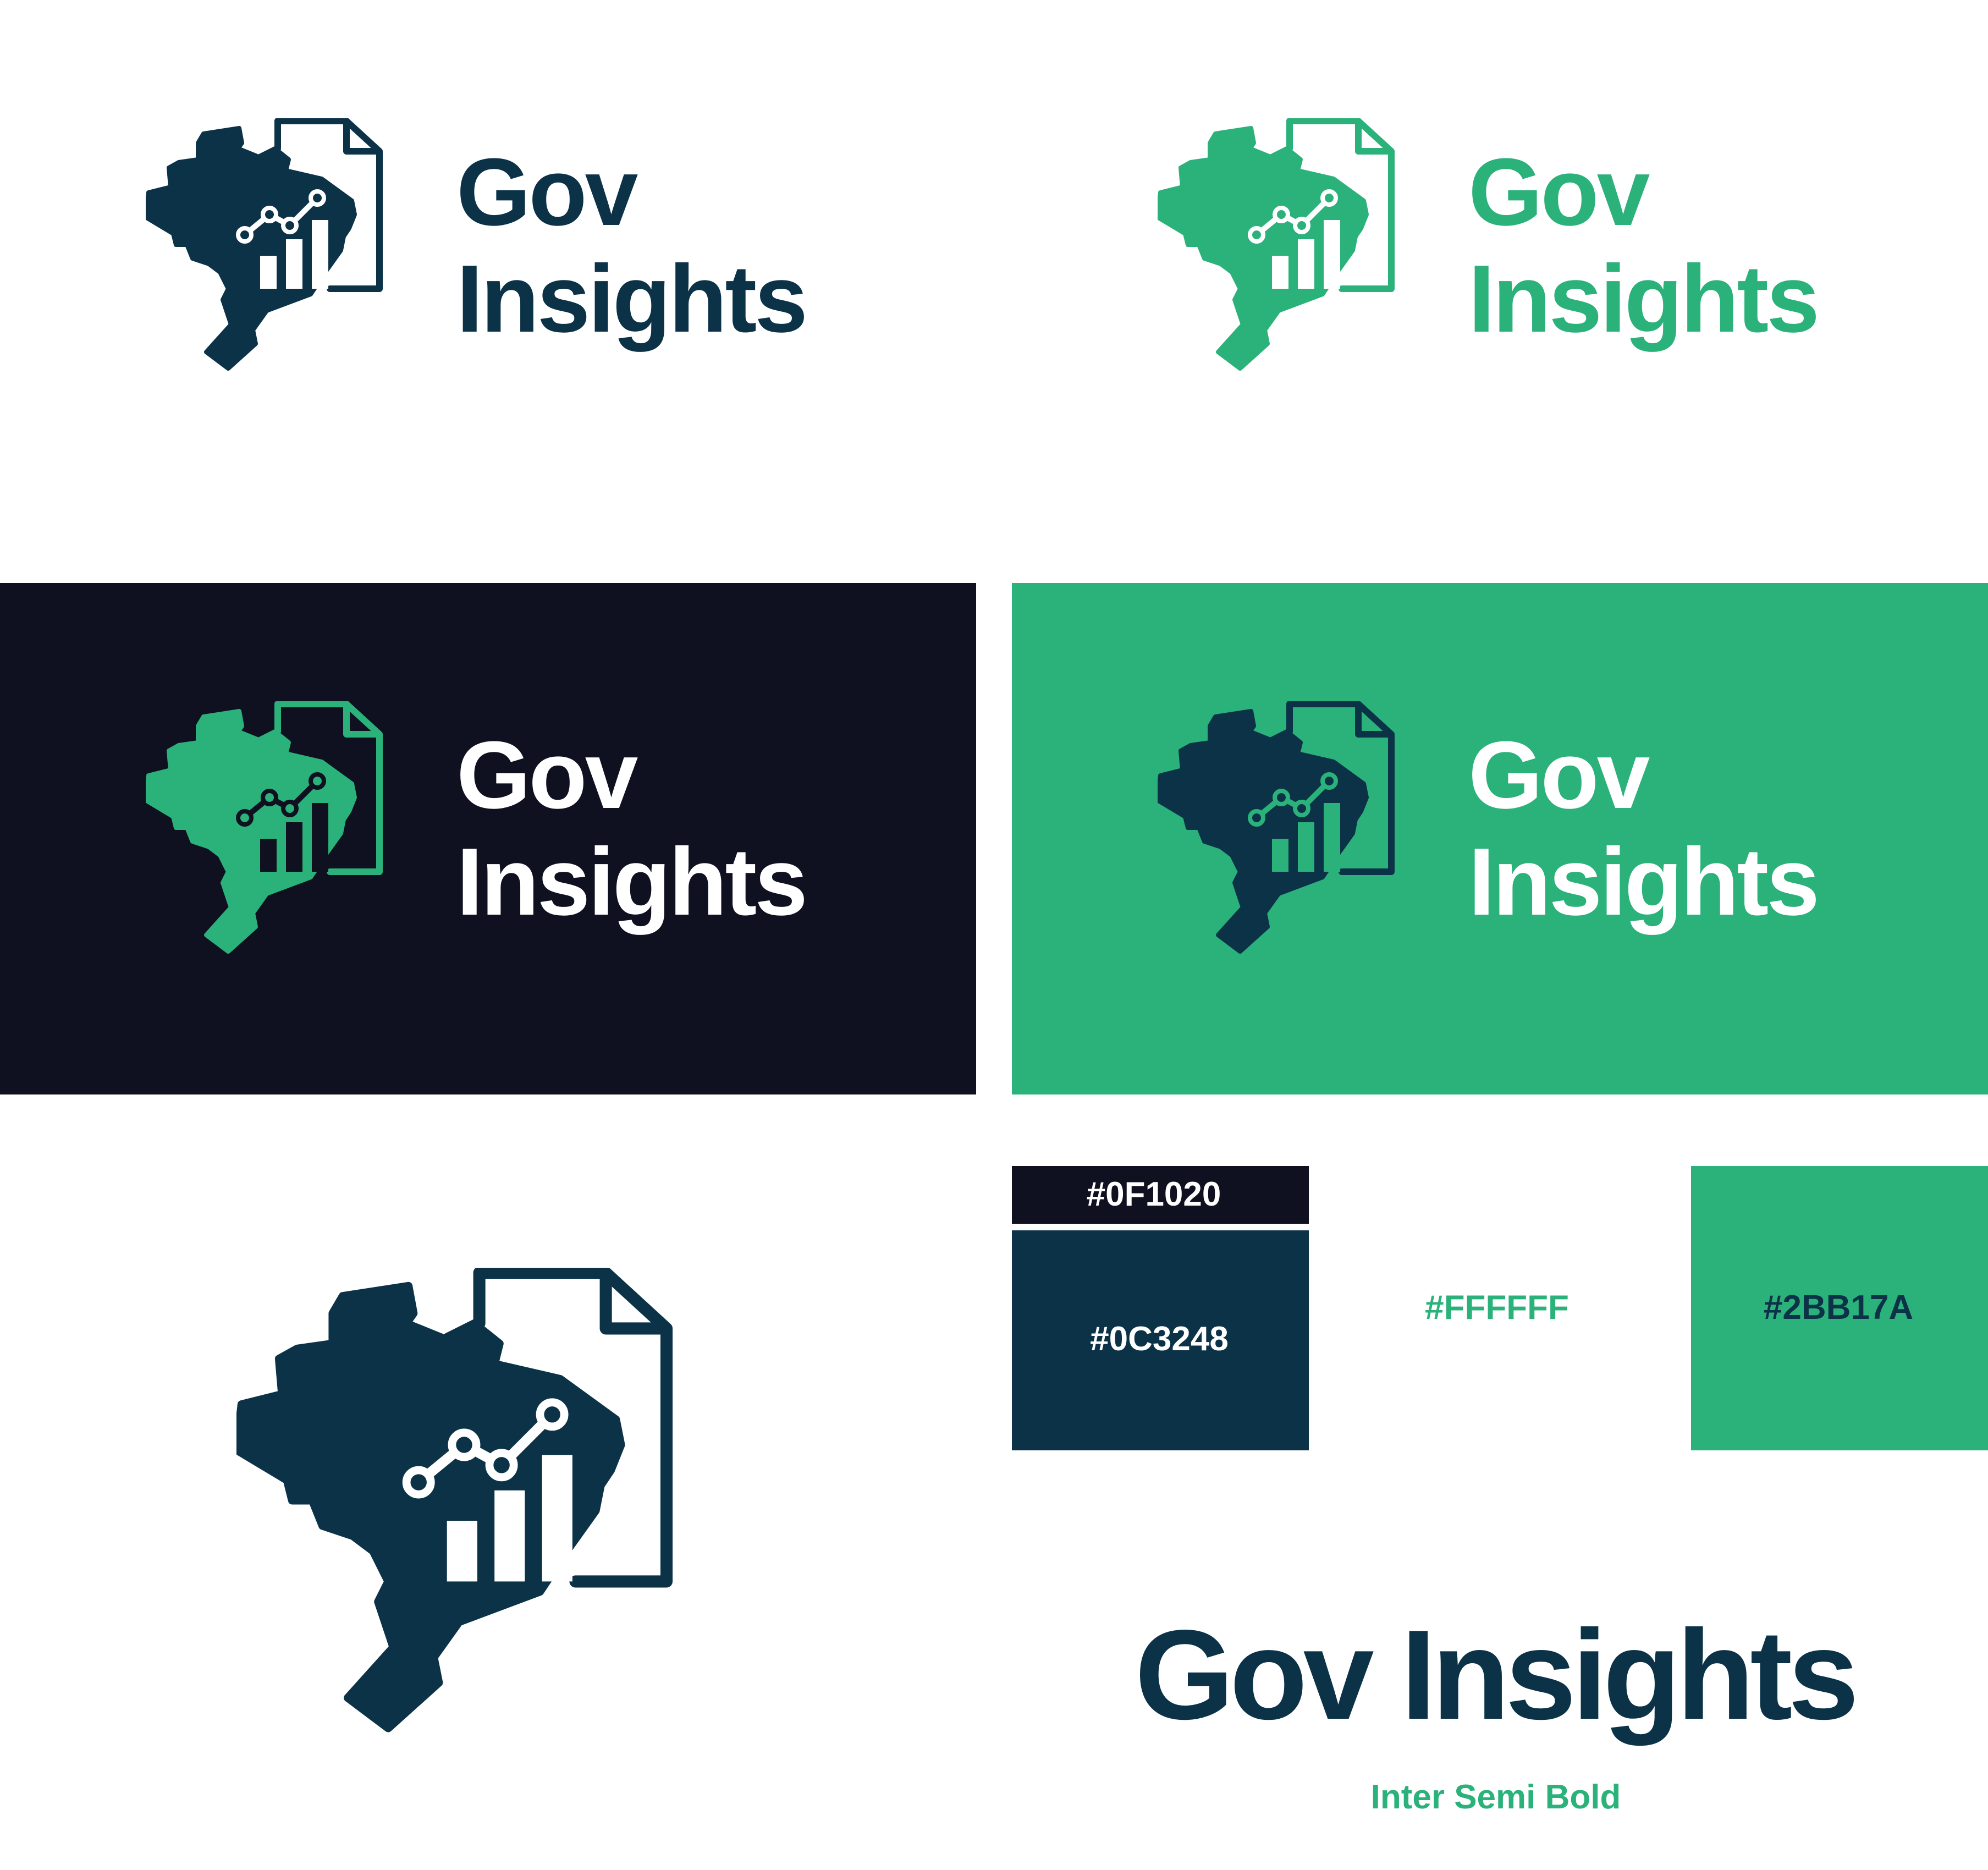  What do you see at coordinates (1497, 1308) in the screenshot?
I see `swatch-white-label: #FFFFFF` at bounding box center [1497, 1308].